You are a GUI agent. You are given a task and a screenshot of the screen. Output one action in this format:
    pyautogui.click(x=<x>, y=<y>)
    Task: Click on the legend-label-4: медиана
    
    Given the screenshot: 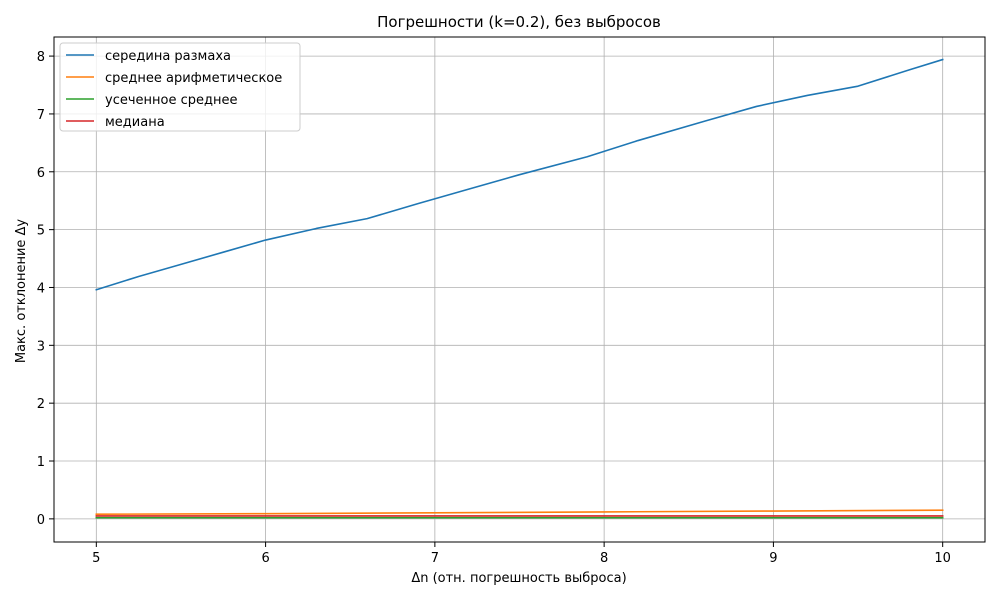 What is the action you would take?
    pyautogui.click(x=135, y=122)
    